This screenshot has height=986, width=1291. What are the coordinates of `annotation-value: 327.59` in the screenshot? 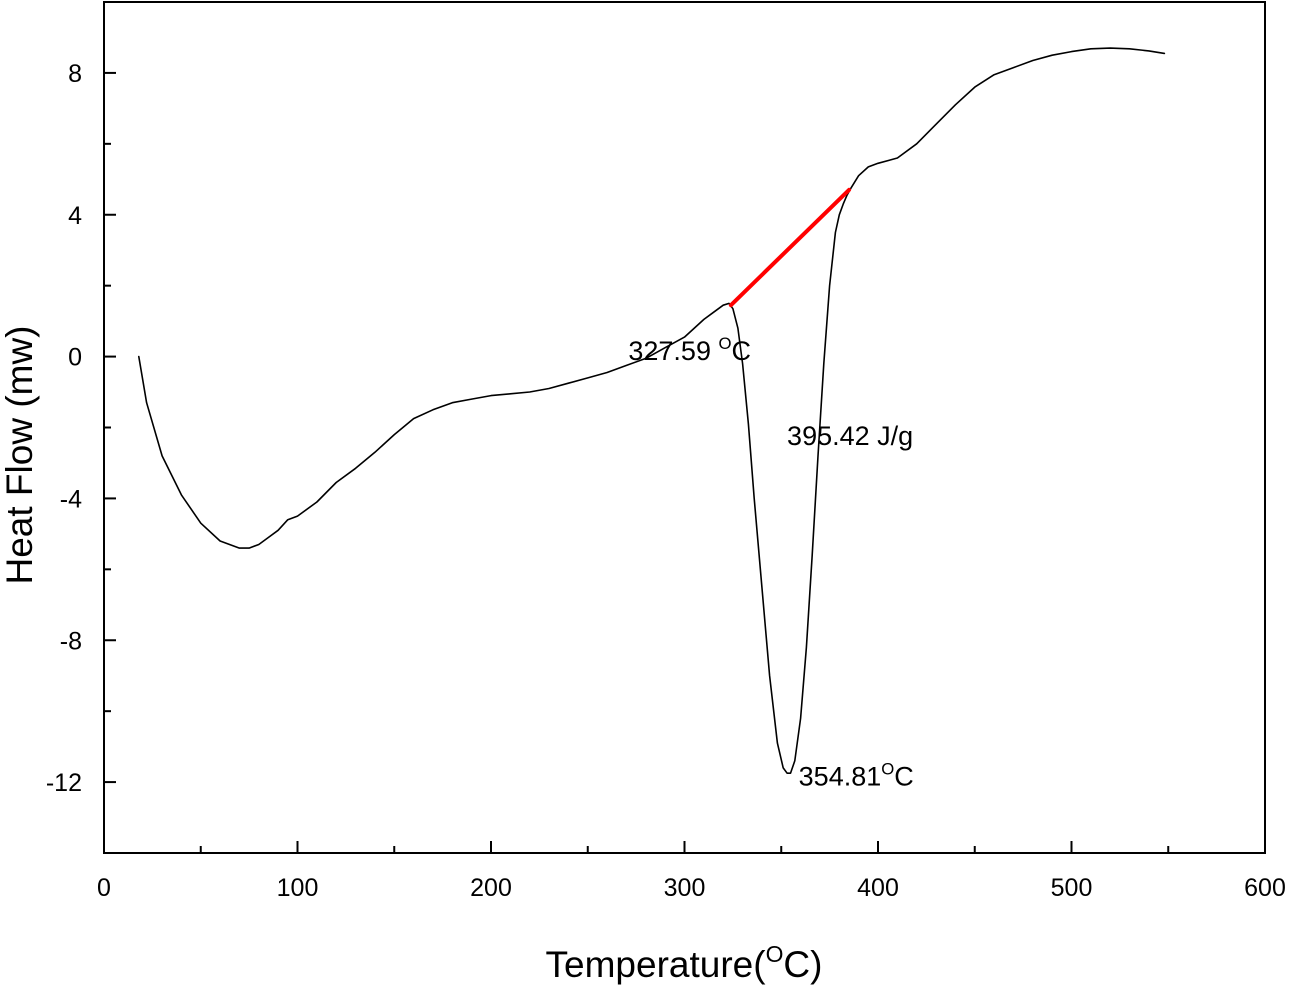 It's located at (673, 351).